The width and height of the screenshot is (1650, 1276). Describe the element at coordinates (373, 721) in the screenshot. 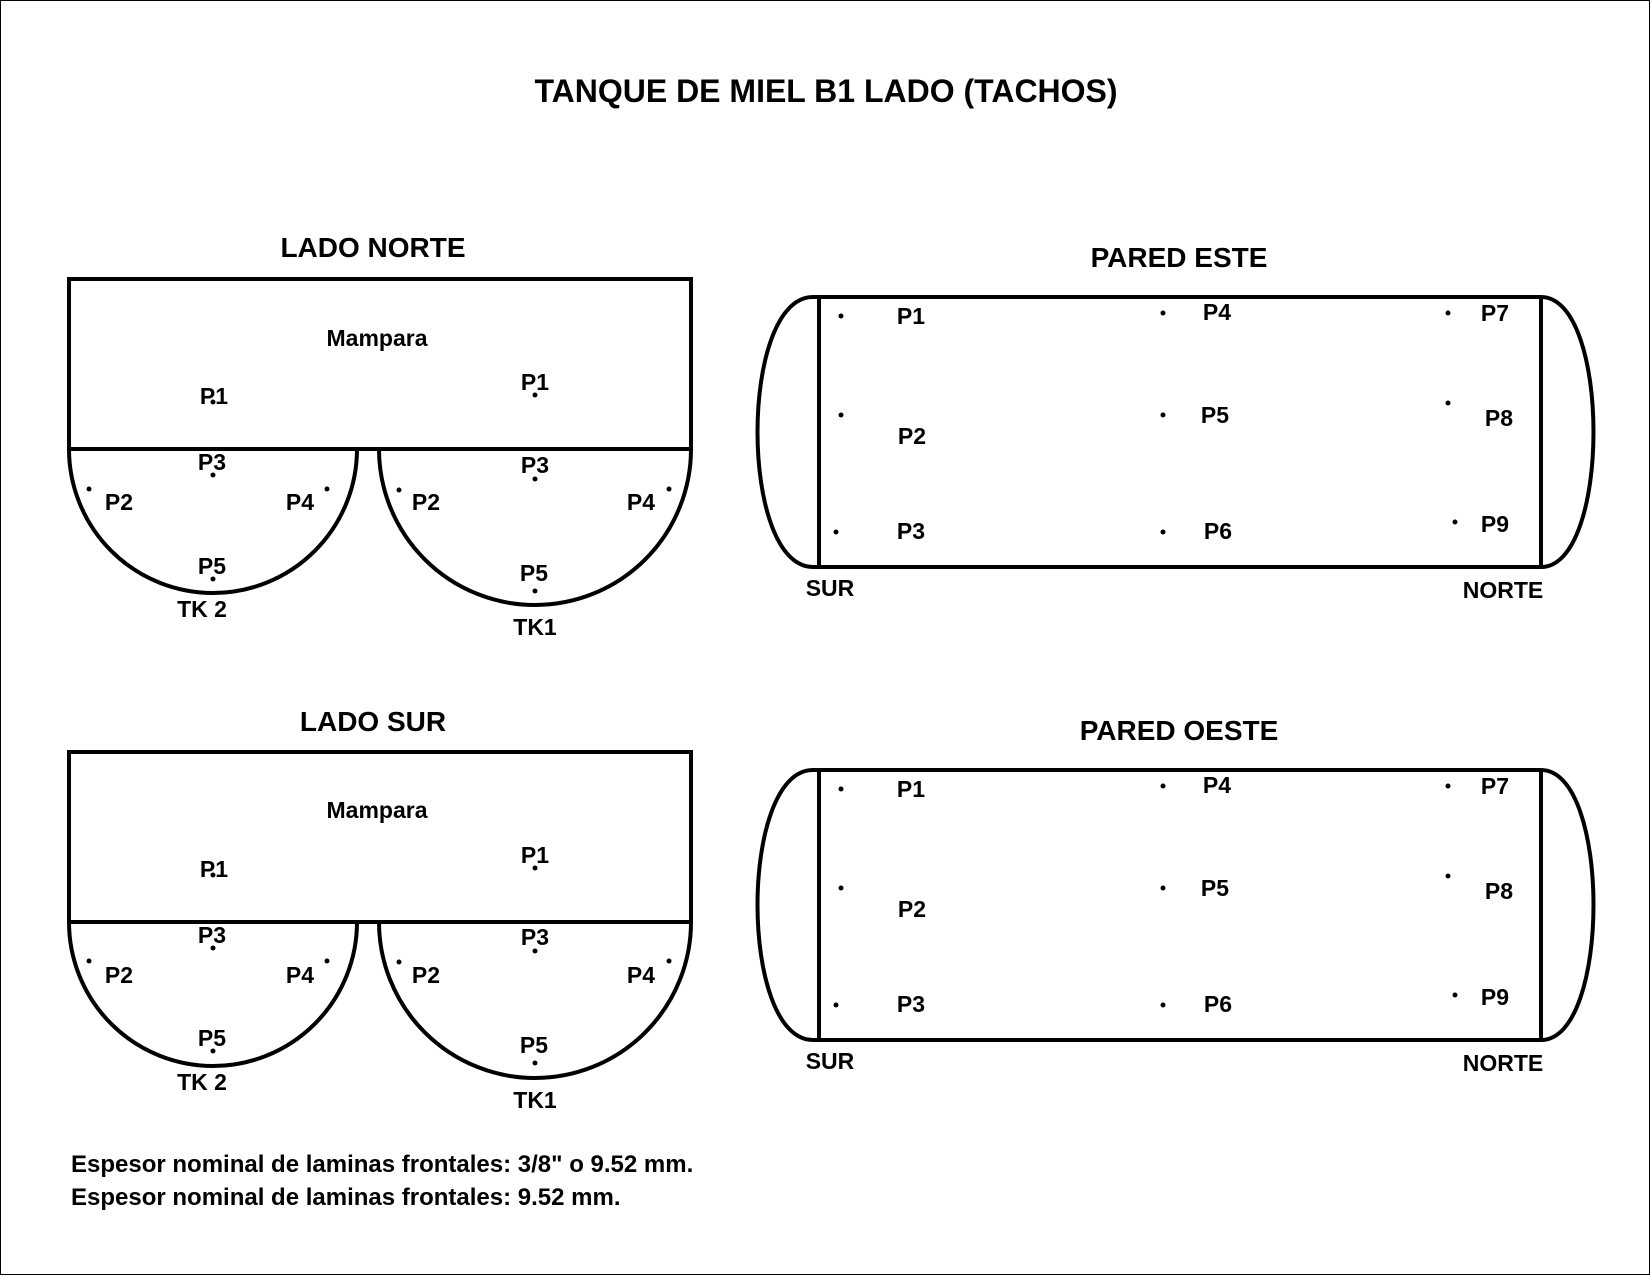

I see `lado-sur-title: LADO SUR` at that location.